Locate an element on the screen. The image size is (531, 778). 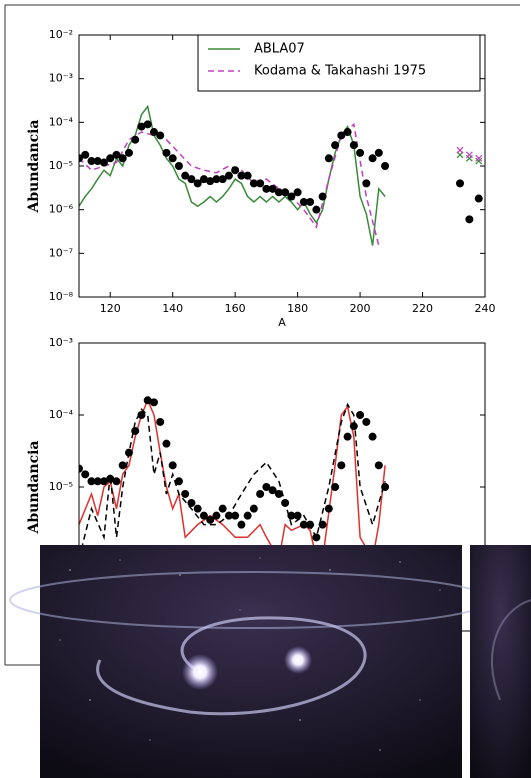
legend-label: Kodama & Takahashi 1975 is located at coordinates (340, 71).